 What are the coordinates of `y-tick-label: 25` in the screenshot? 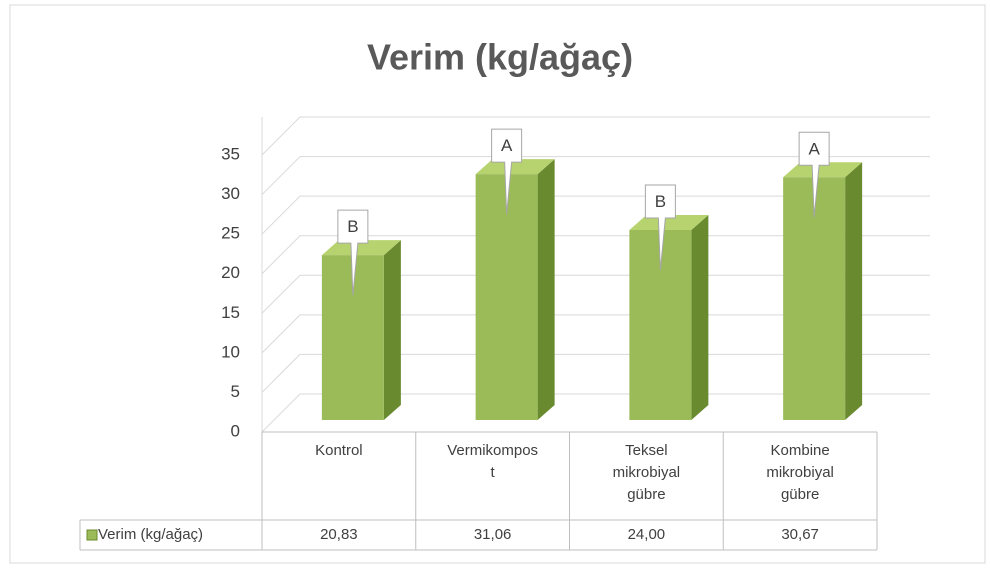 It's located at (230, 233).